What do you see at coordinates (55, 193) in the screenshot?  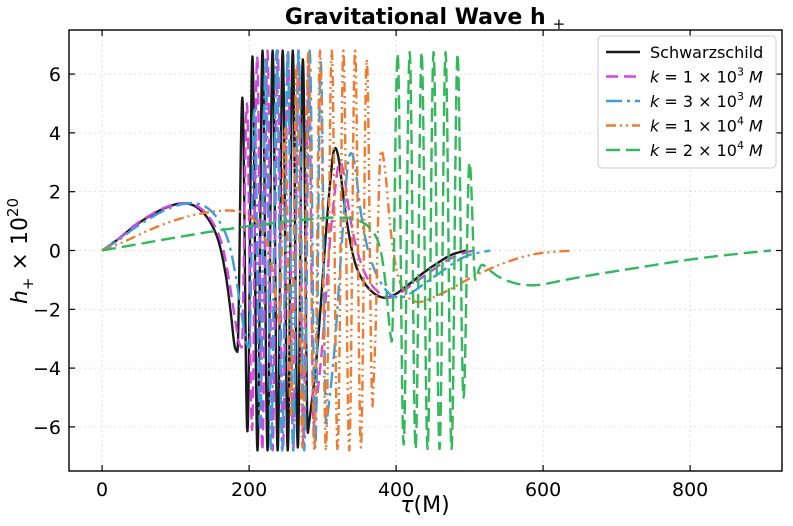 I see `y-tick-label: 2` at bounding box center [55, 193].